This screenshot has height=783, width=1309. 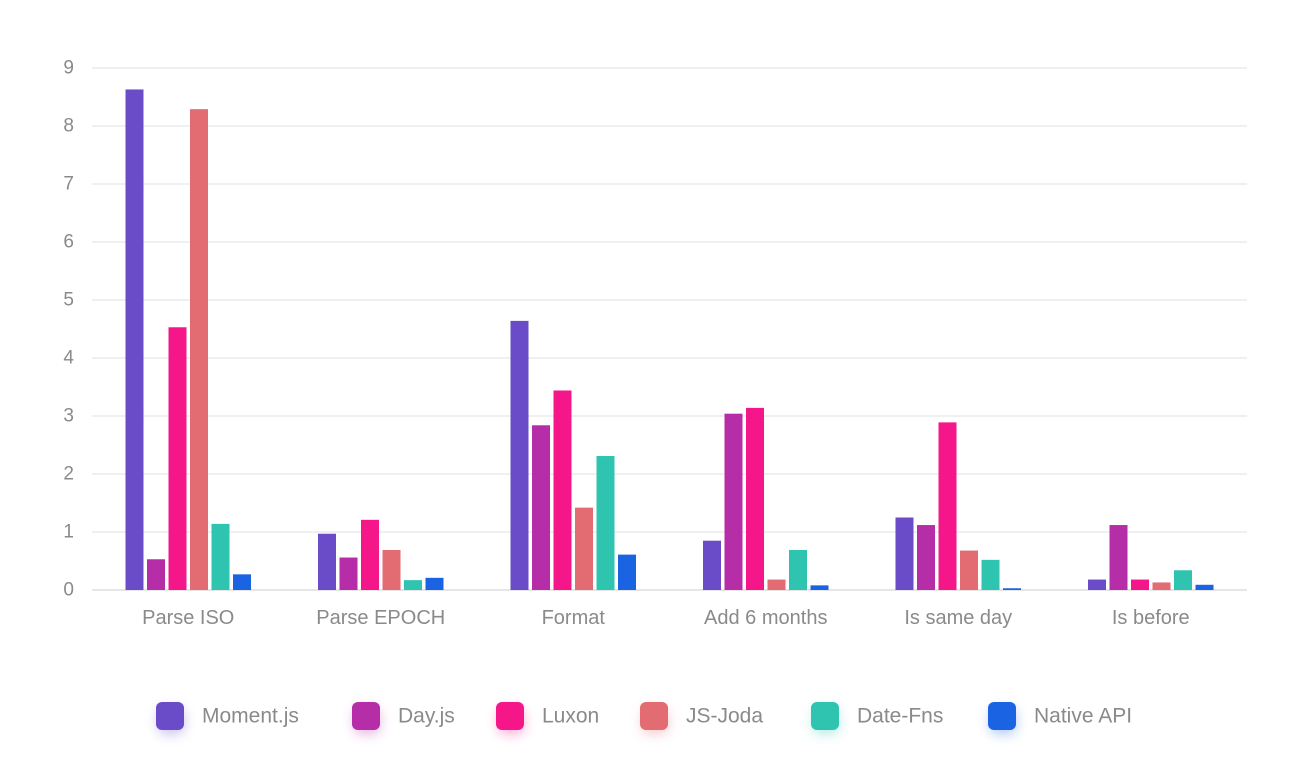 I want to click on bar-native-api-parse-epoch, so click(x=434, y=583).